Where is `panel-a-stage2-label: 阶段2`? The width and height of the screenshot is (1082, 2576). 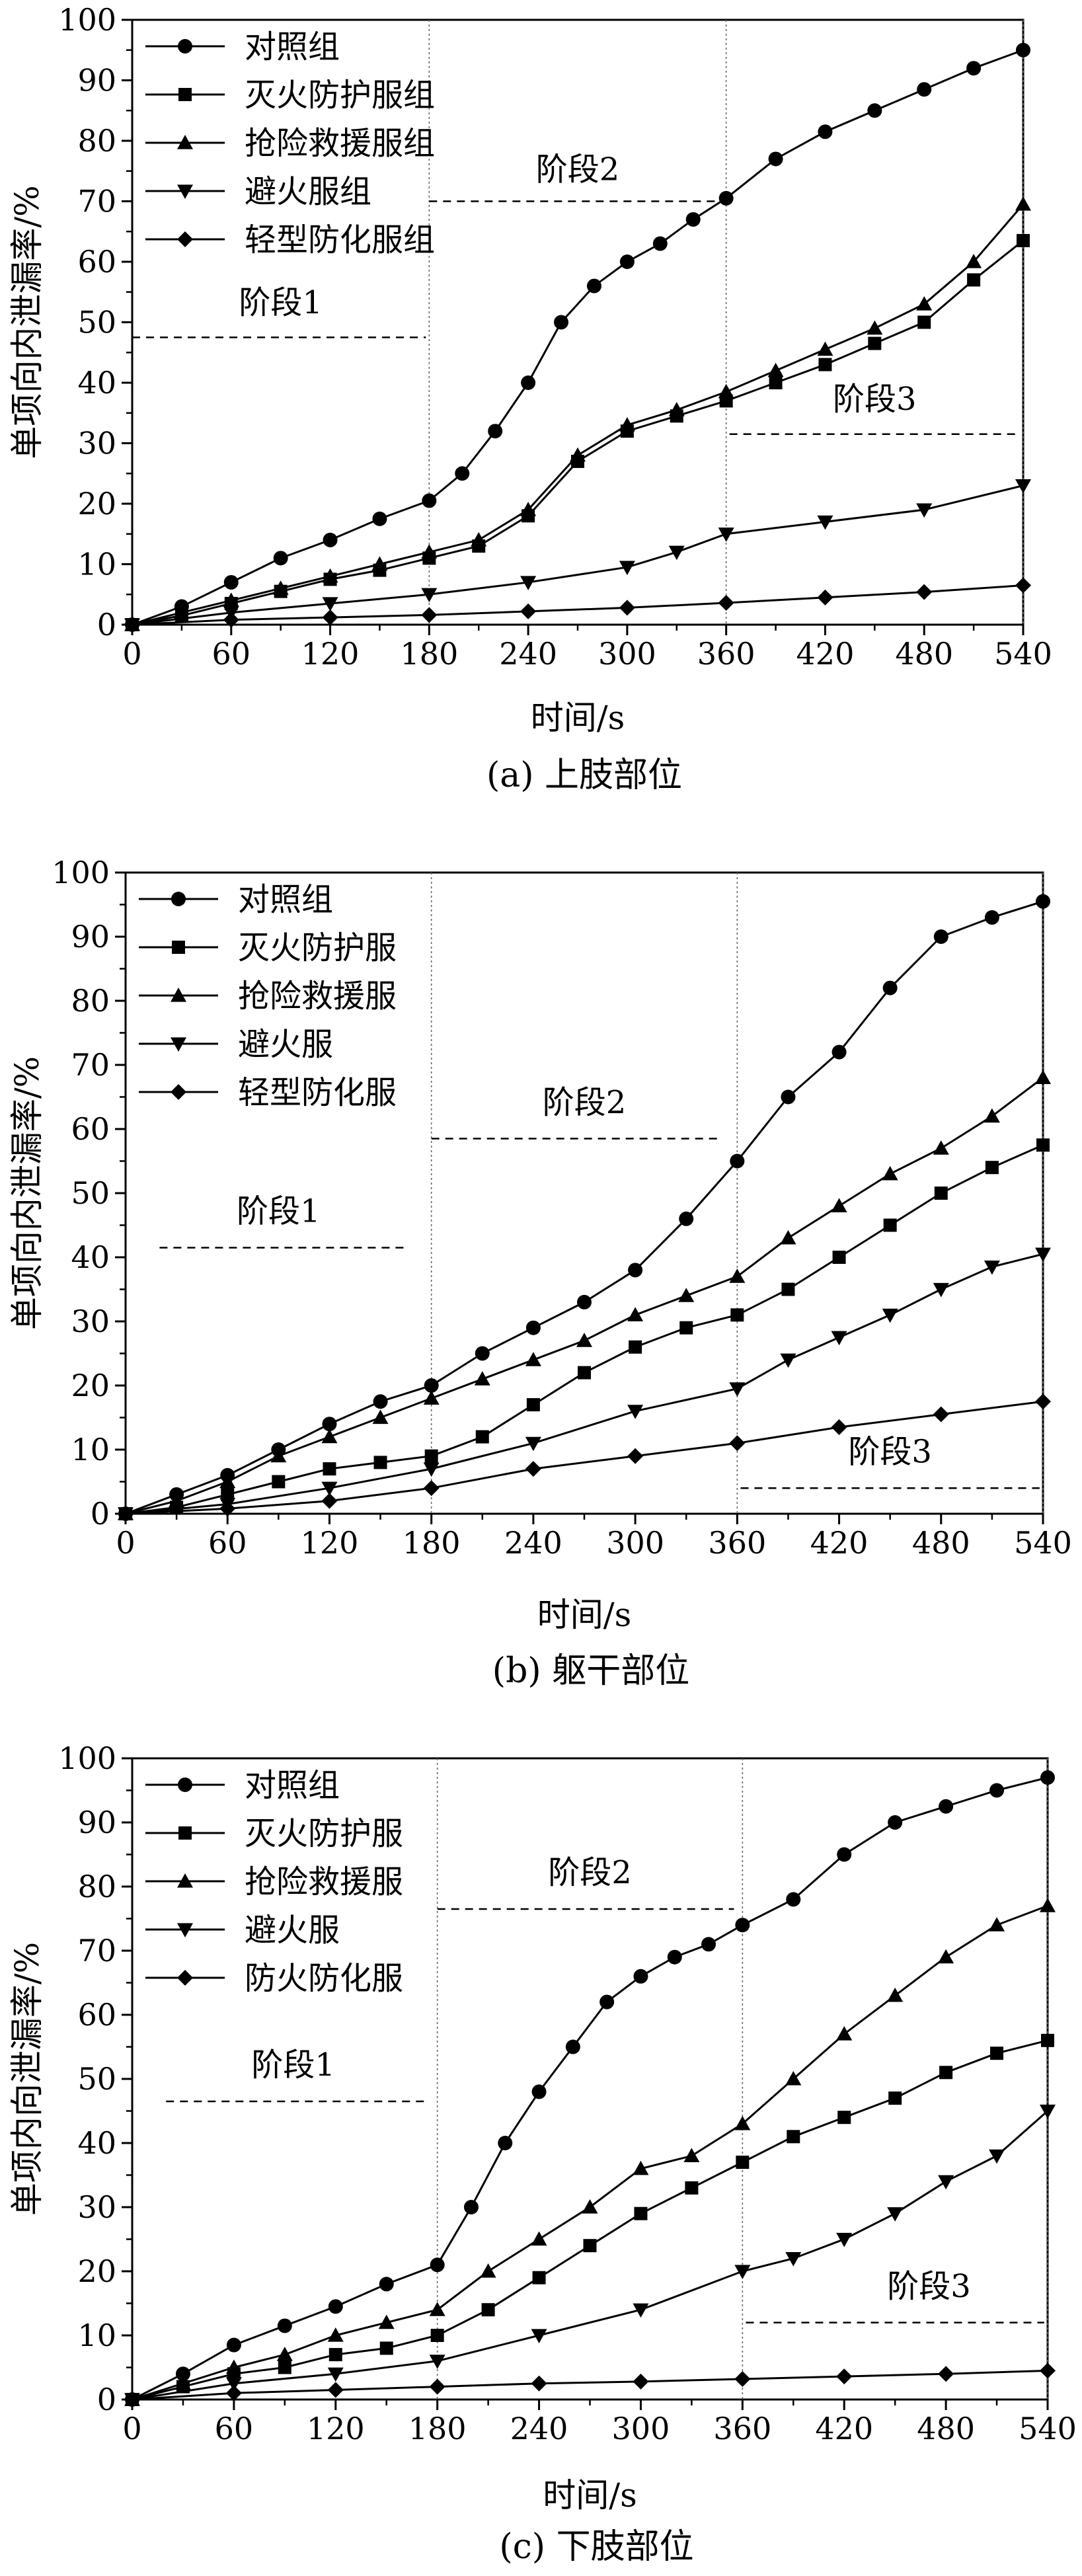
panel-a-stage2-label: 阶段2 is located at coordinates (578, 169).